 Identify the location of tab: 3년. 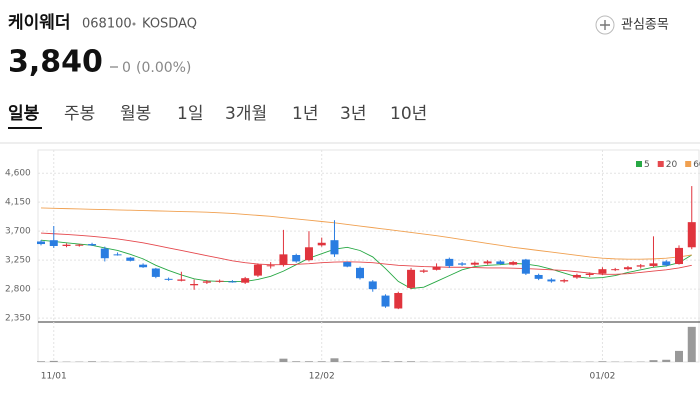
(353, 114).